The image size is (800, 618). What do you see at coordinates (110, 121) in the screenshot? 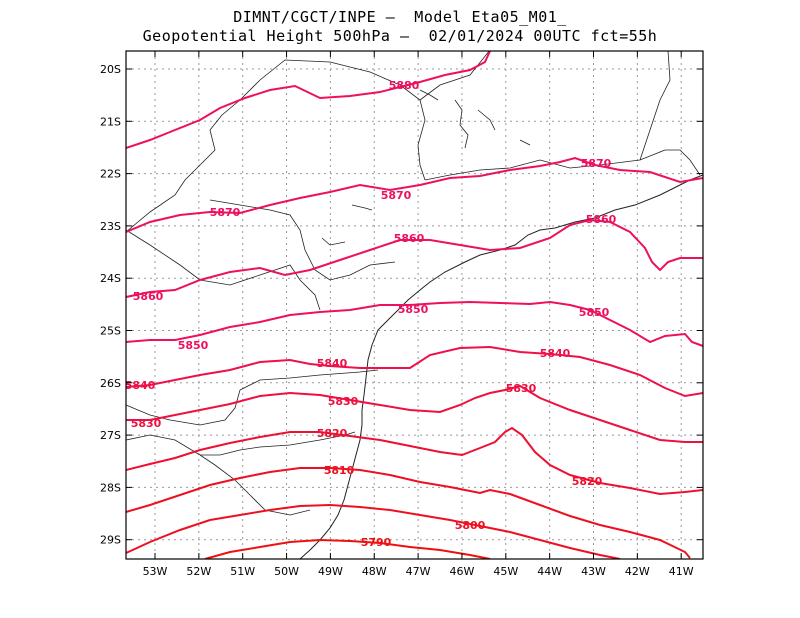
I see `tick-label-lat: 21S` at bounding box center [110, 121].